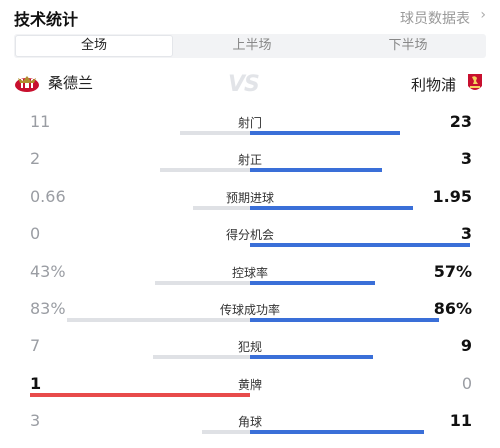  Describe the element at coordinates (249, 273) in the screenshot. I see `stat-label: 控球率` at that location.